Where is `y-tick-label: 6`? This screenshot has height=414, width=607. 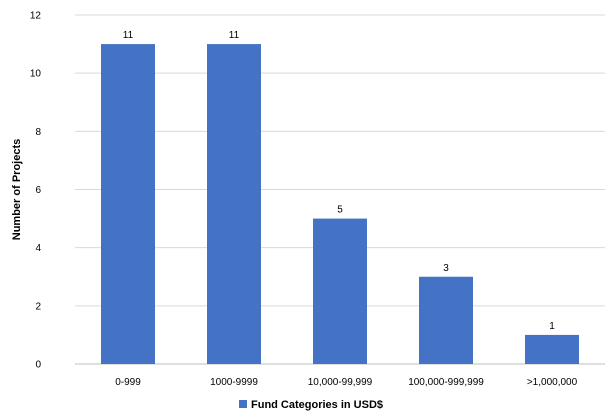
y-tick-label: 6 is located at coordinates (38, 190).